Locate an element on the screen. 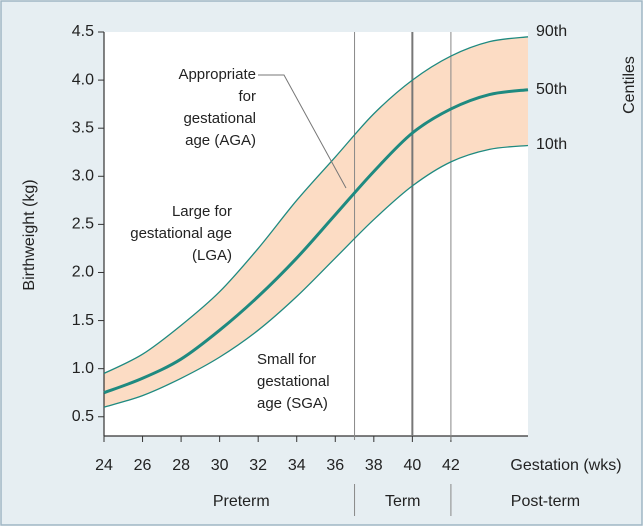  y-tick-label: 0.5 is located at coordinates (83, 416).